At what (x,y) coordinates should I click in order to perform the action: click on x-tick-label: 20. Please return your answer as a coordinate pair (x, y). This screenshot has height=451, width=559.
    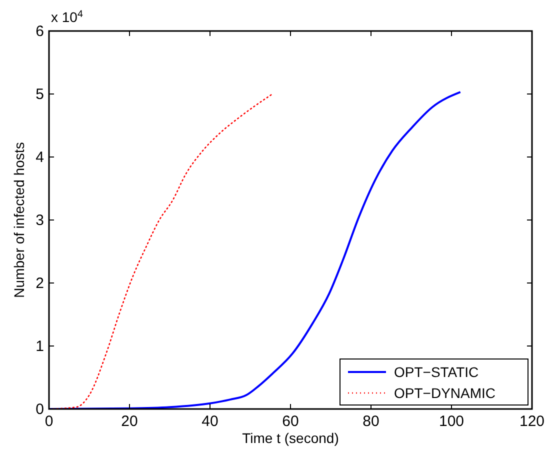
    Looking at the image, I should click on (129, 421).